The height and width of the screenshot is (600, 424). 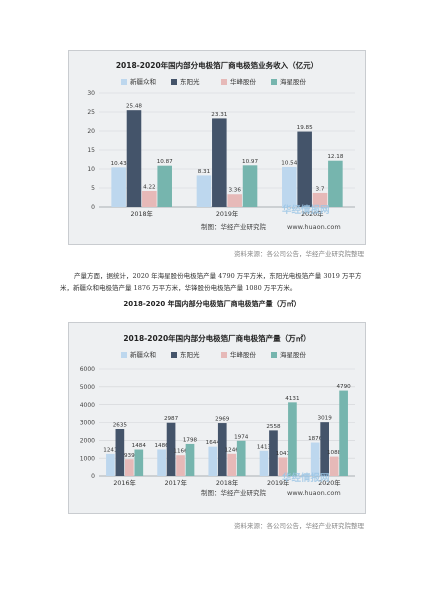 What do you see at coordinates (334, 453) in the screenshot?
I see `bar-value-label: 1088` at bounding box center [334, 453].